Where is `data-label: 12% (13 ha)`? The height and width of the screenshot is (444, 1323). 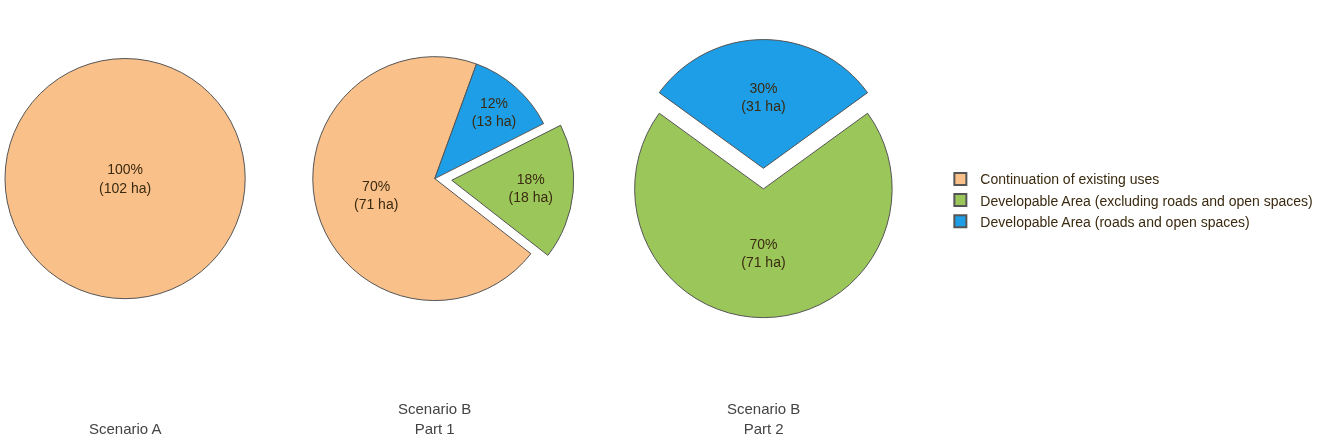
data-label: 12% (13 ha) is located at coordinates (494, 112).